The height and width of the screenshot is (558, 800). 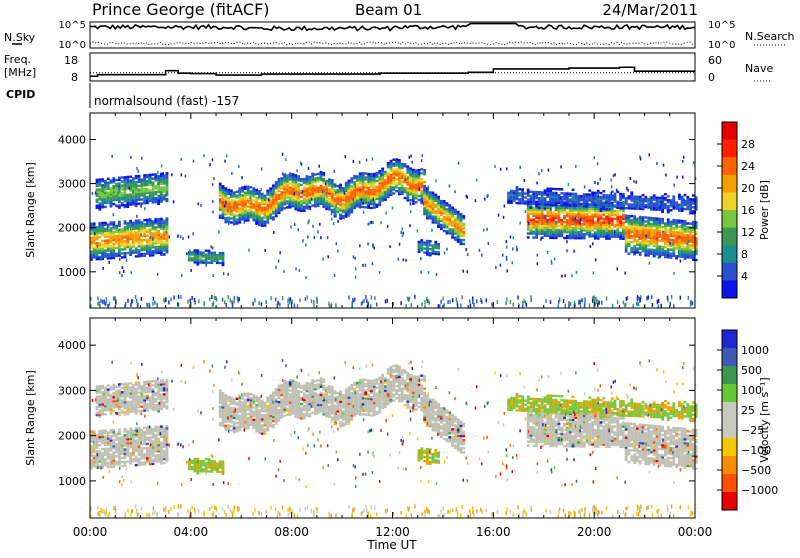 I want to click on power-colorbar-label: Power [dB], so click(x=764, y=210).